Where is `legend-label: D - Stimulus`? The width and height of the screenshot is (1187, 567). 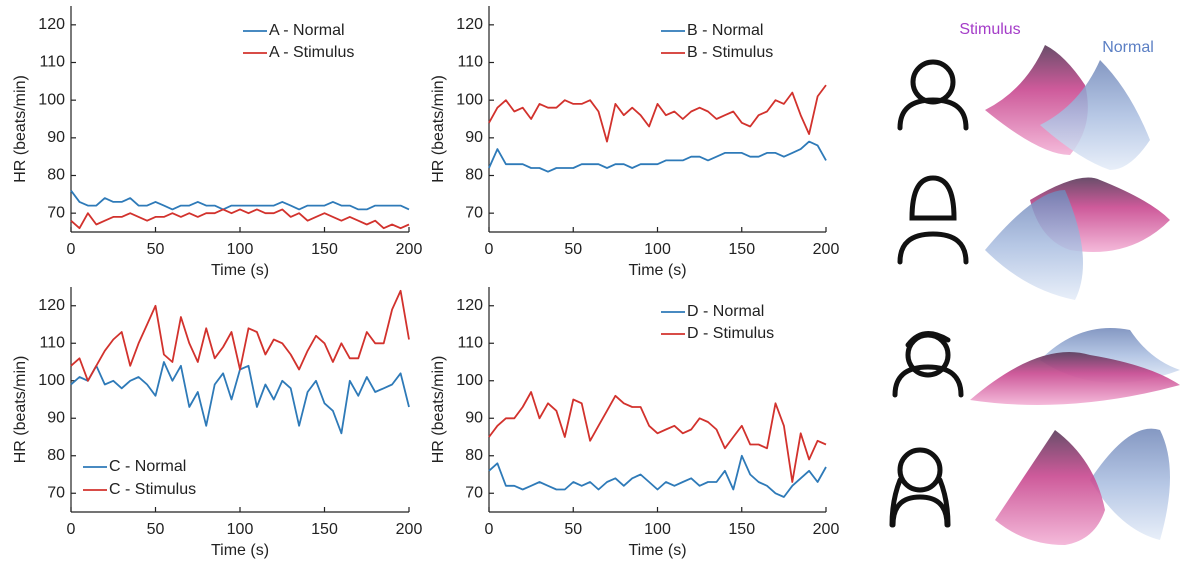 legend-label: D - Stimulus is located at coordinates (730, 333).